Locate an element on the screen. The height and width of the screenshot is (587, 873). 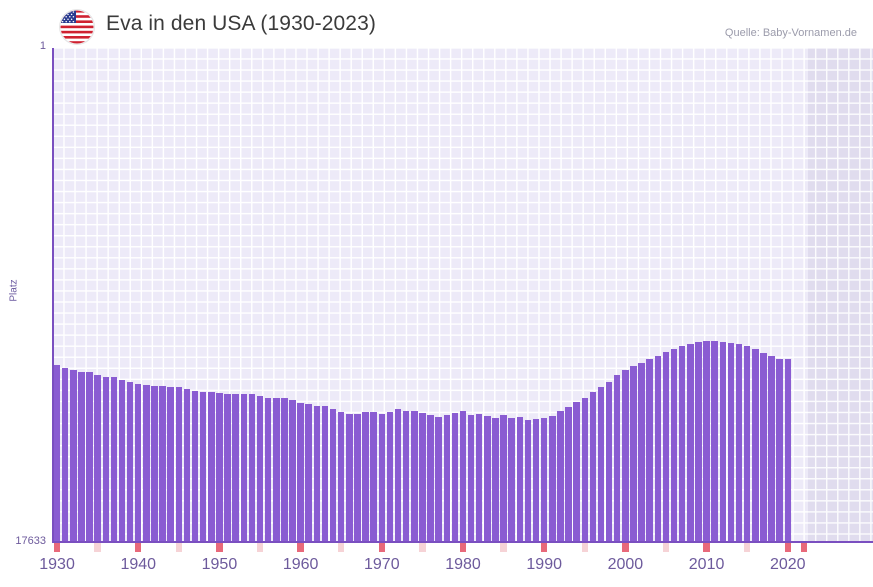
x-axis-ticks is located at coordinates (463, 547).